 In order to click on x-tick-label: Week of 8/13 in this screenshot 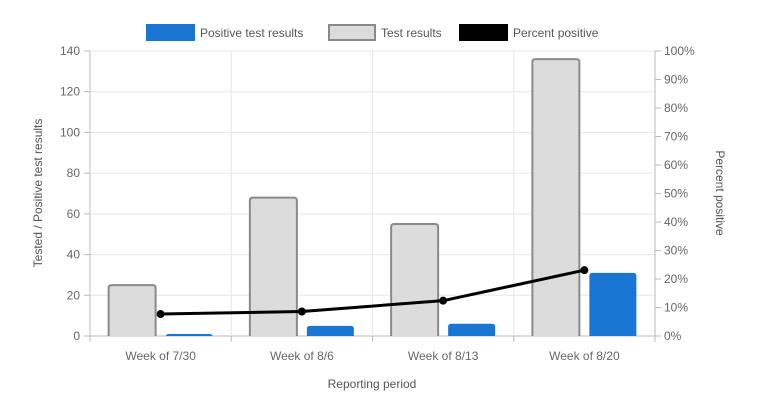, I will do `click(443, 356)`.